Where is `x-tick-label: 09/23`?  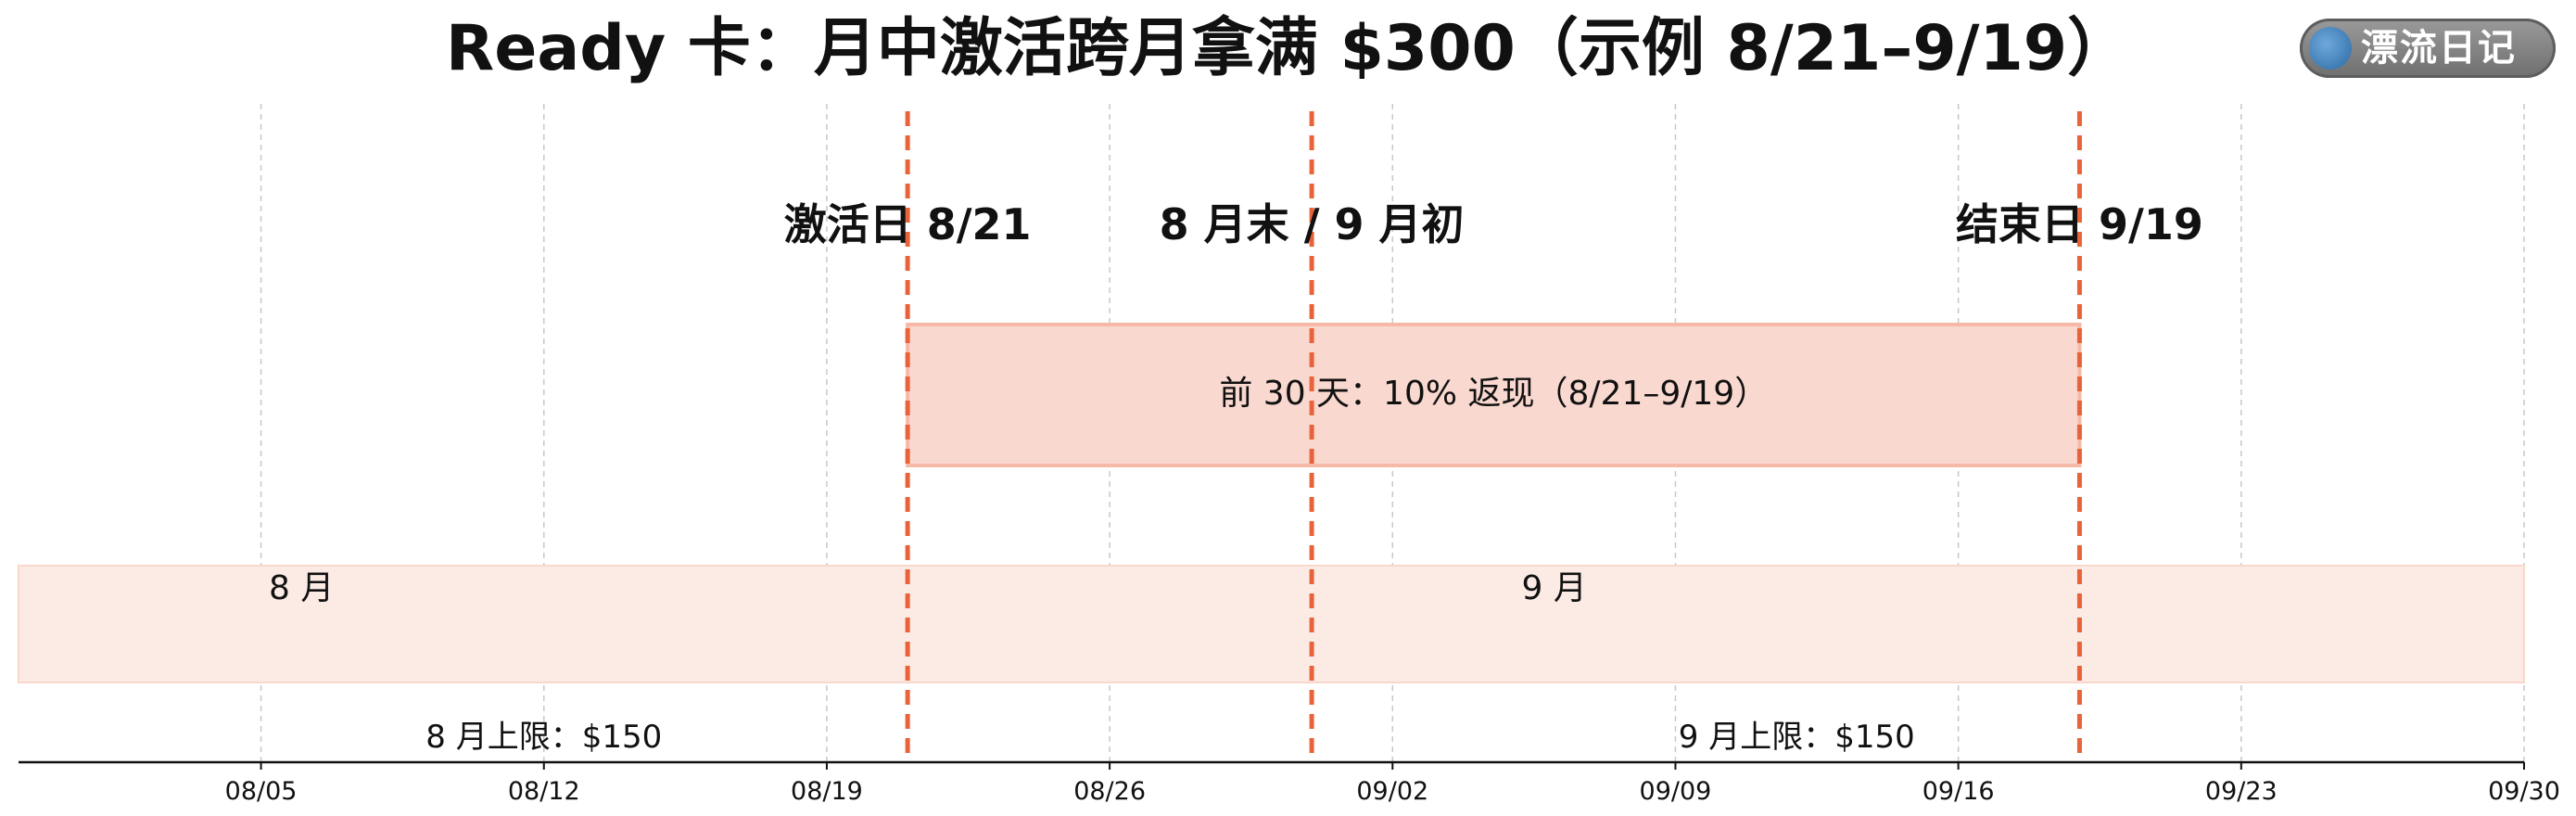 x-tick-label: 09/23 is located at coordinates (2241, 791).